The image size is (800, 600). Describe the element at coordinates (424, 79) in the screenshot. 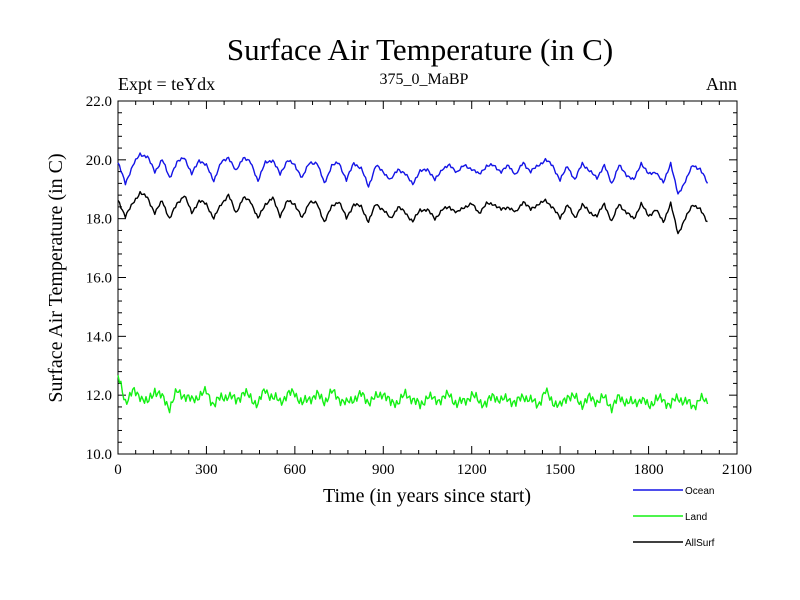

I see `chart-subtitle: 375_0_MaBP` at that location.